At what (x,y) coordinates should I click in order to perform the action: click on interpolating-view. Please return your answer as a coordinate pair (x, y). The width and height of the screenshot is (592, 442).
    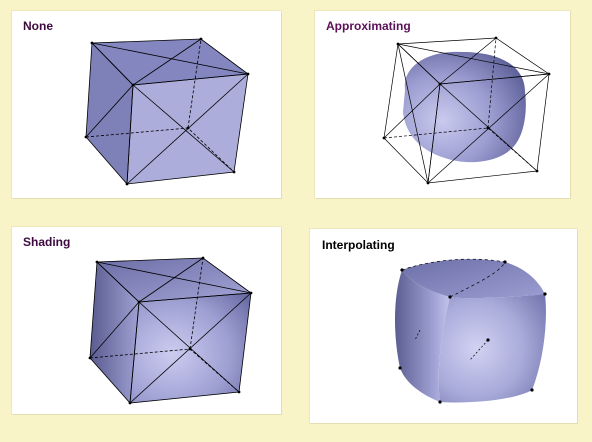
    Looking at the image, I should click on (471, 331).